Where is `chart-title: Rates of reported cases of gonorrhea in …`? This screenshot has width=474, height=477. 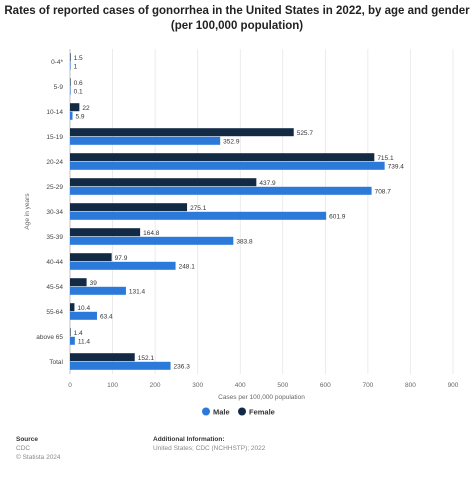 chart-title: Rates of reported cases of gonorrhea in … is located at coordinates (237, 19).